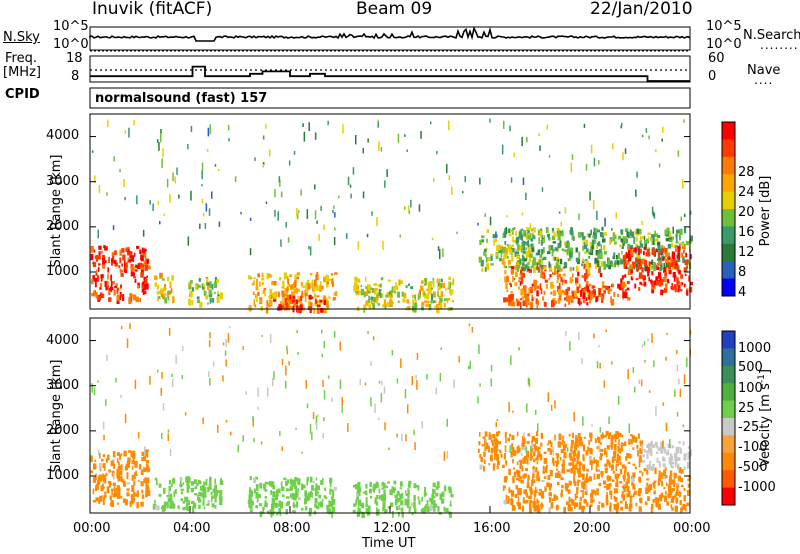  Describe the element at coordinates (712, 76) in the screenshot. I see `nave-tick-low: 0` at that location.